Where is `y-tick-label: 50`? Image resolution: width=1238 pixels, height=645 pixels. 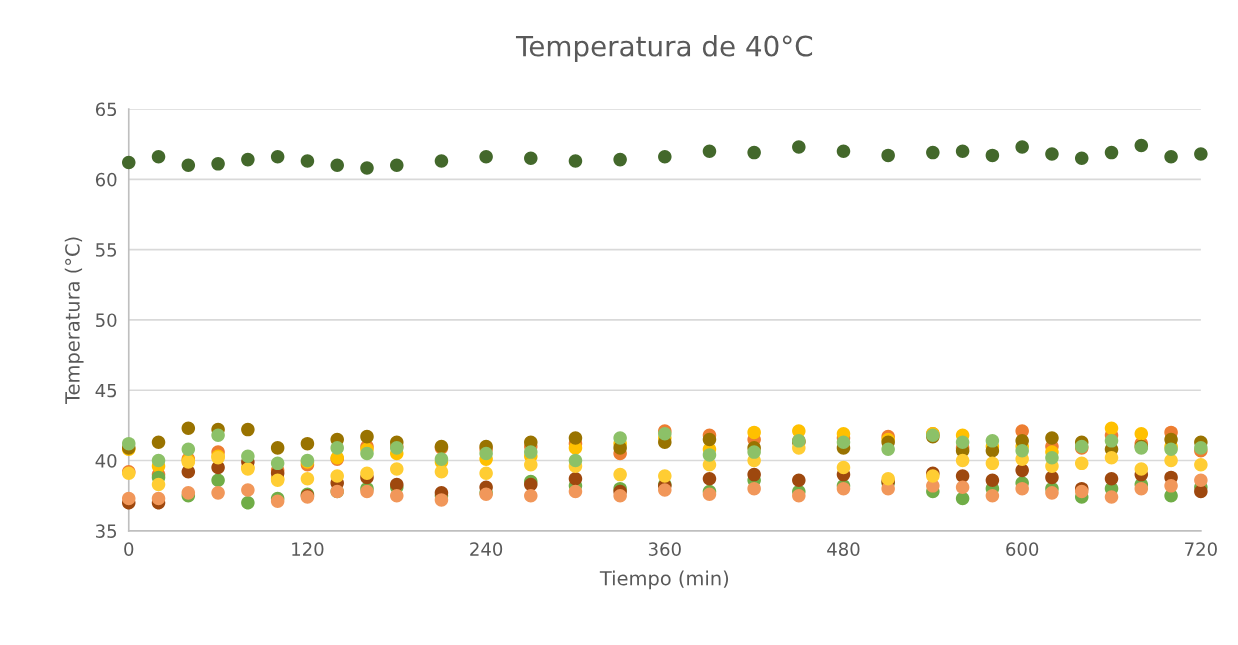 y-tick-label: 50 is located at coordinates (106, 320).